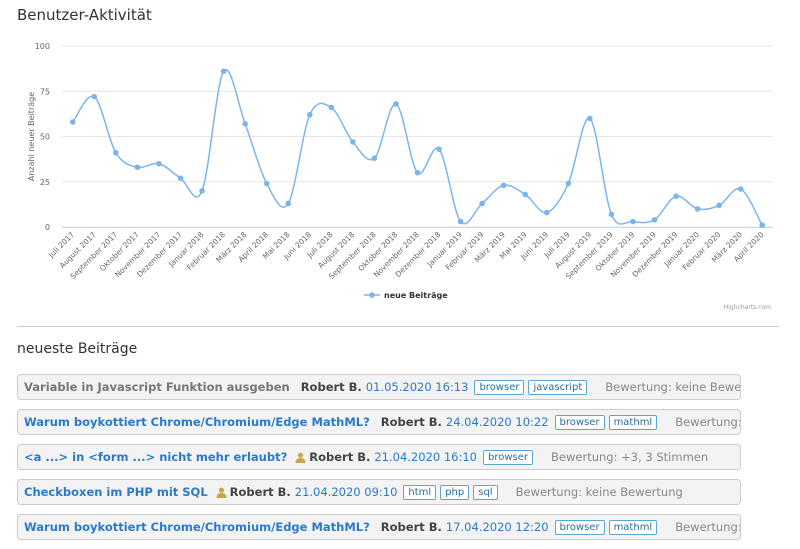 This screenshot has width=800, height=549. What do you see at coordinates (116, 492) in the screenshot?
I see `post-title: Checkboxen im PHP mit SQL` at bounding box center [116, 492].